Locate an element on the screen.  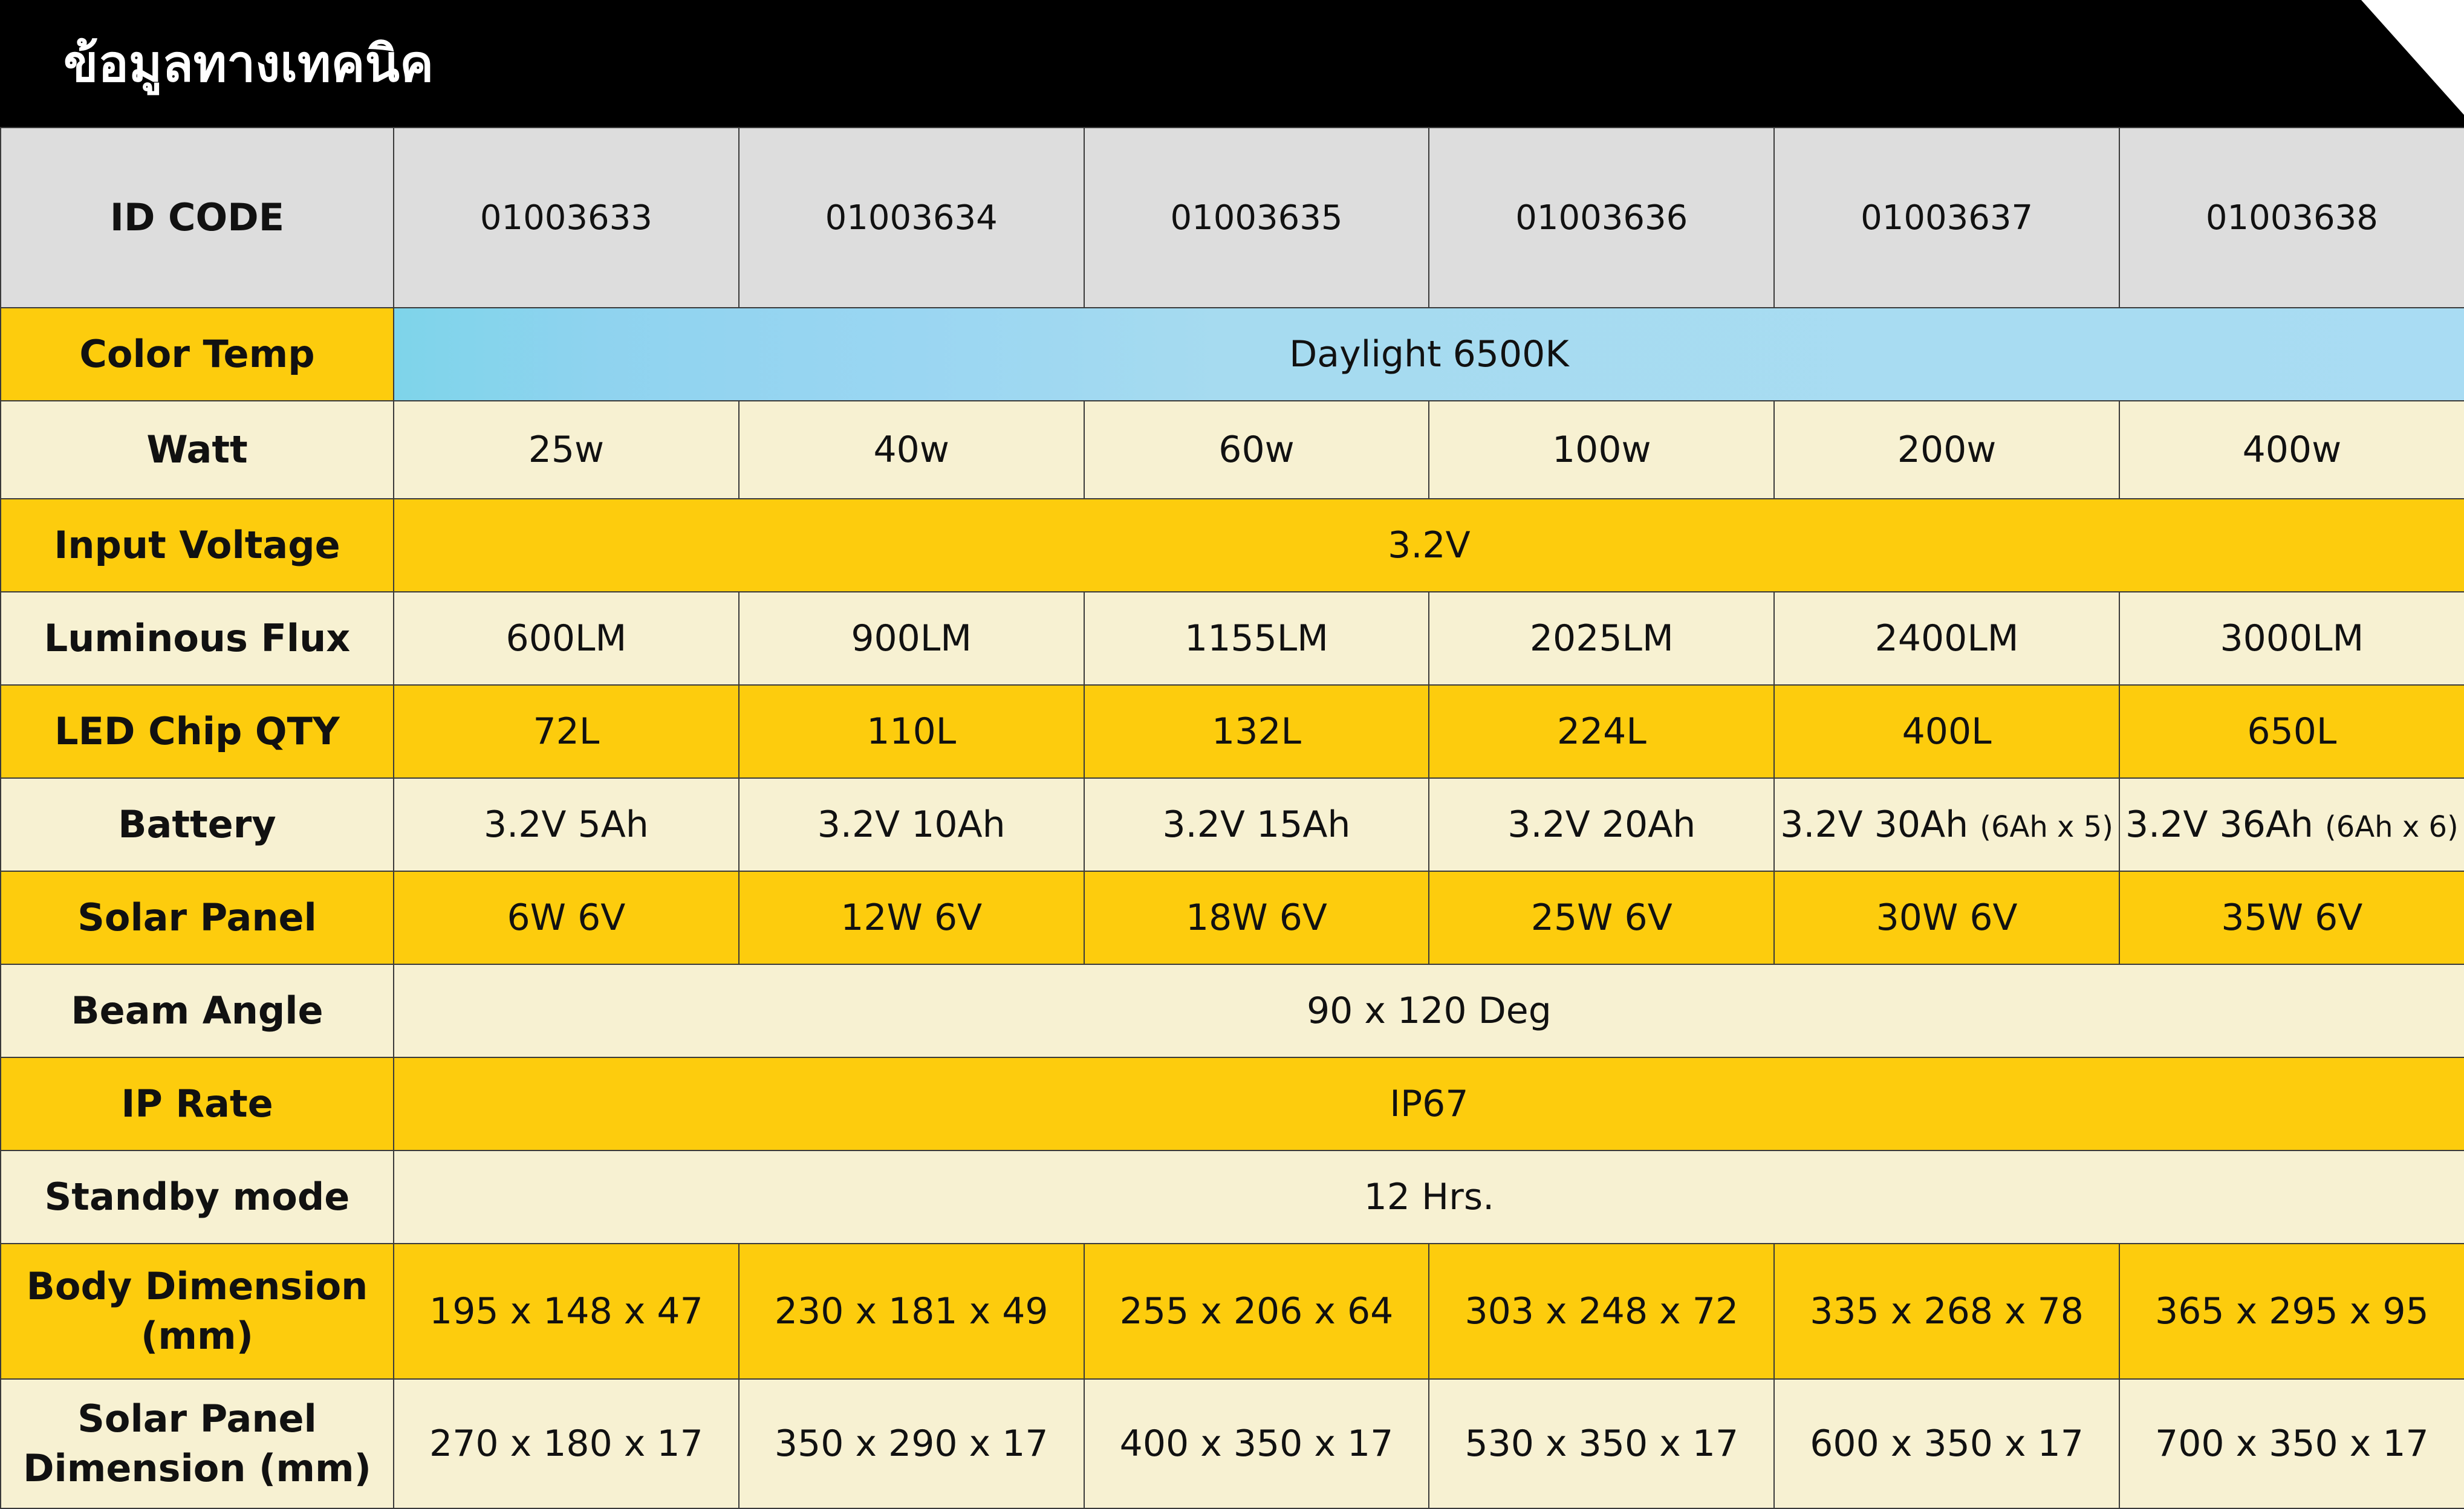
body-dimension-cell: 365 x 295 x 95 is located at coordinates (2291, 1311).